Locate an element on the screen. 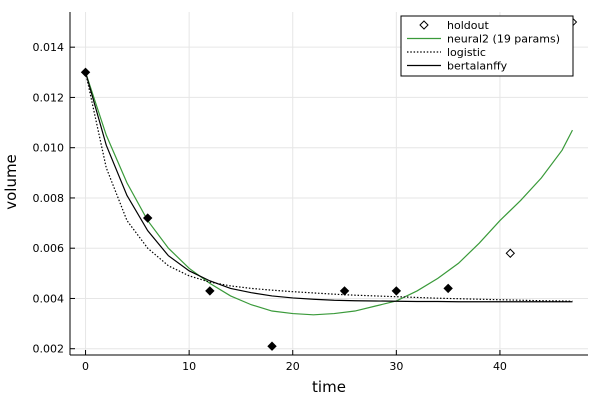 This screenshot has height=400, width=600. legend-label: holdout is located at coordinates (468, 25).